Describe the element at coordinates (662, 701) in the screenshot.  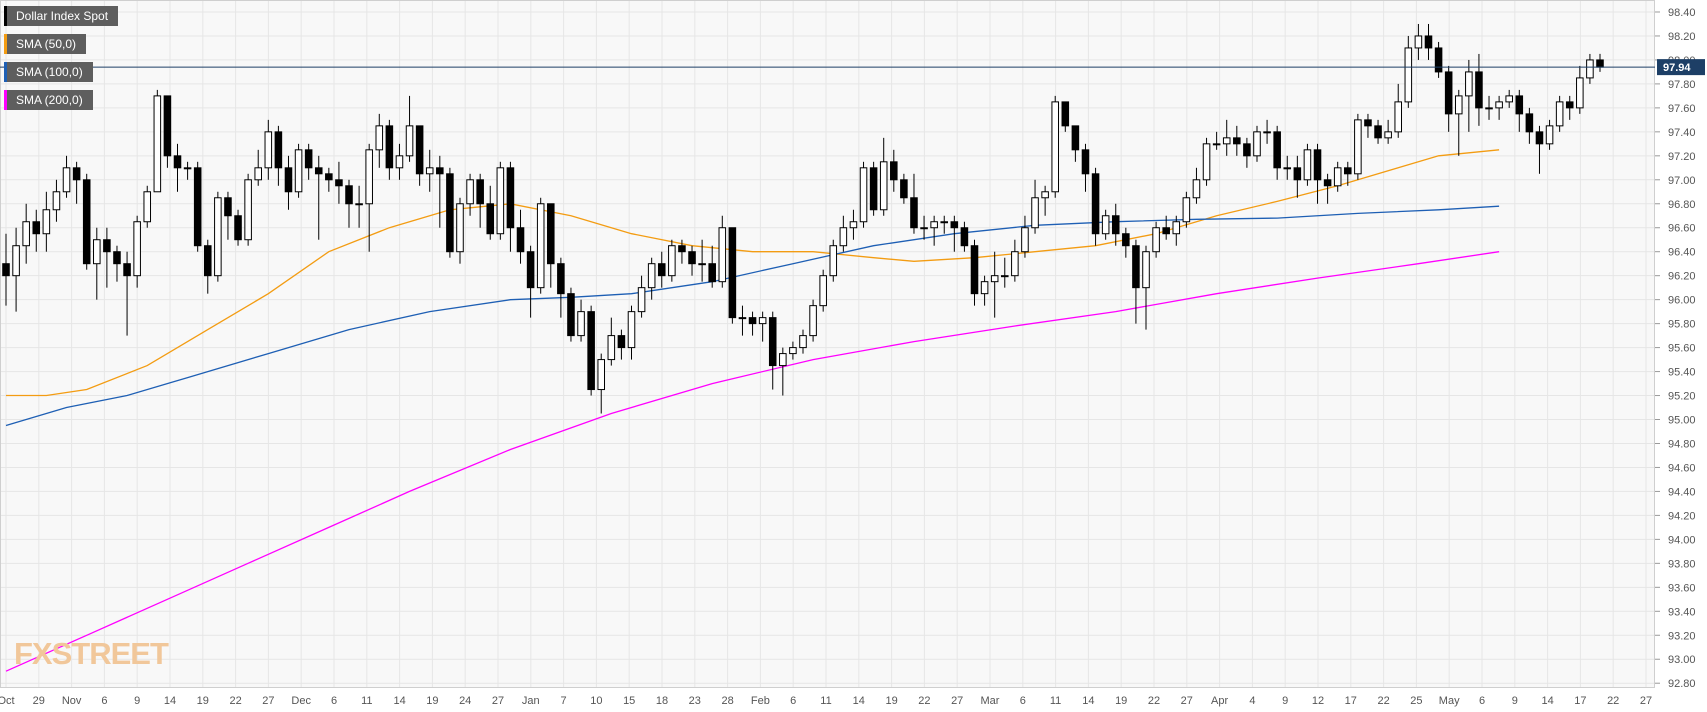
I see `x-tick-label: 18` at that location.